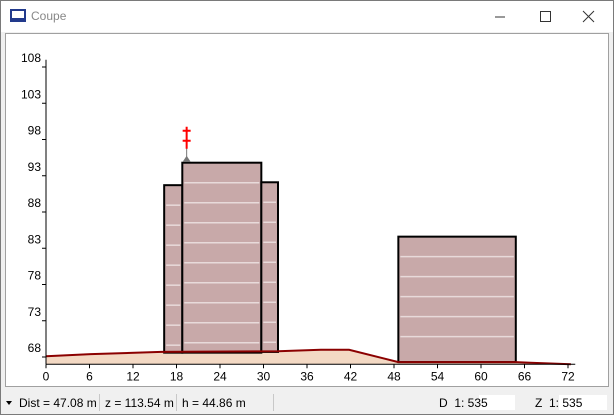 This screenshot has height=415, width=614. I want to click on z-text: z = 113.54 m, so click(139, 403).